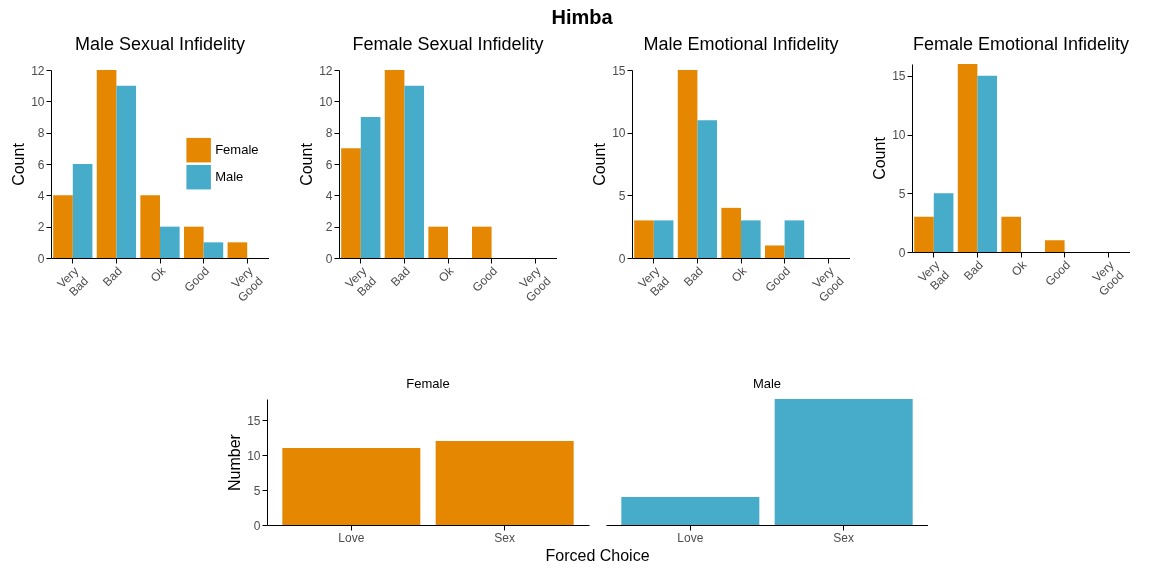  Describe the element at coordinates (1021, 44) in the screenshot. I see `chart-title: Female Emotional Infidelity` at that location.